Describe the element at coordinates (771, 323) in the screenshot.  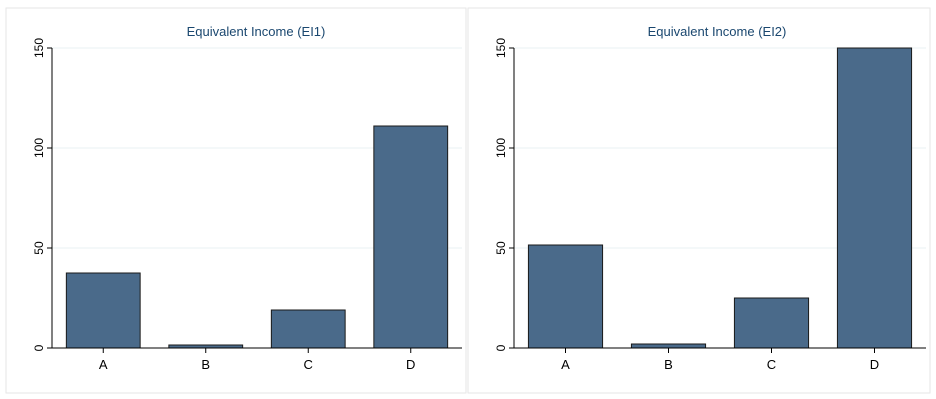
I see `panel-ei2-bar-c` at that location.